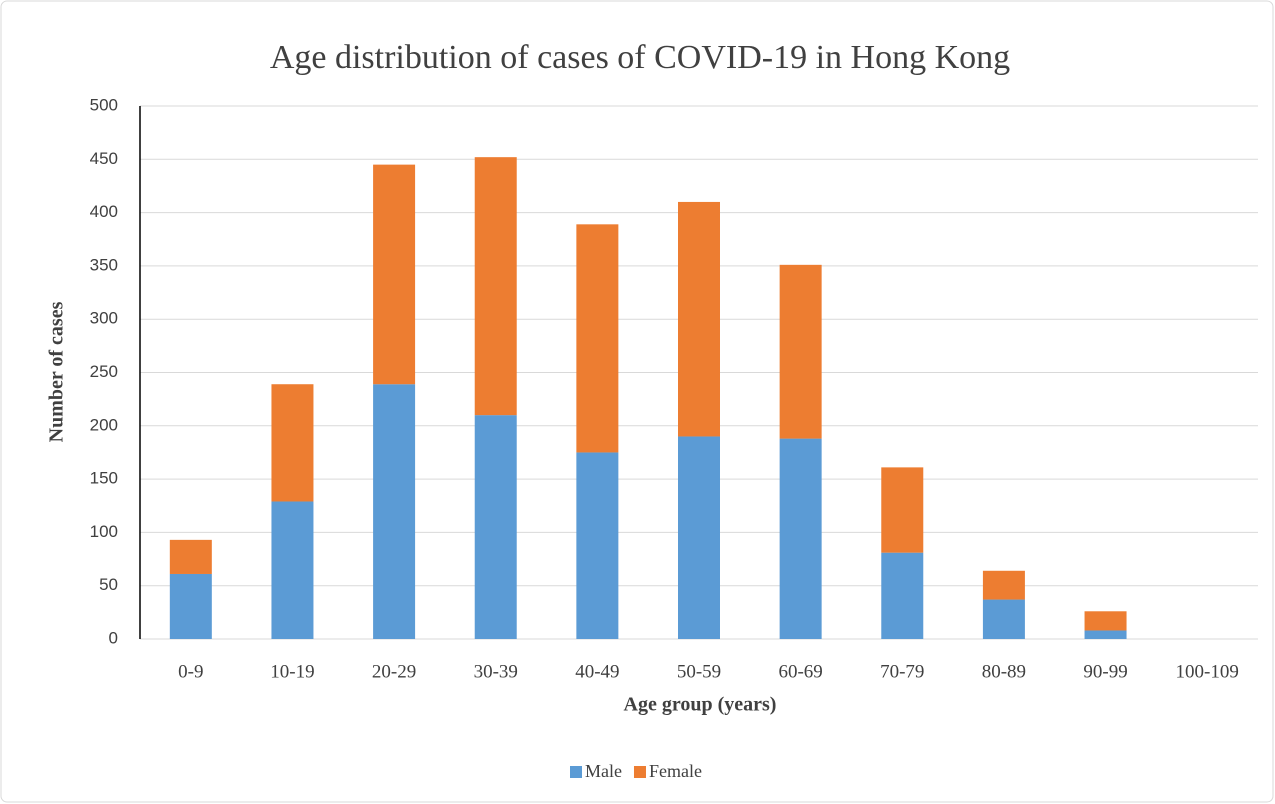 The height and width of the screenshot is (804, 1275). What do you see at coordinates (104, 478) in the screenshot?
I see `y-tick-label: 150` at bounding box center [104, 478].